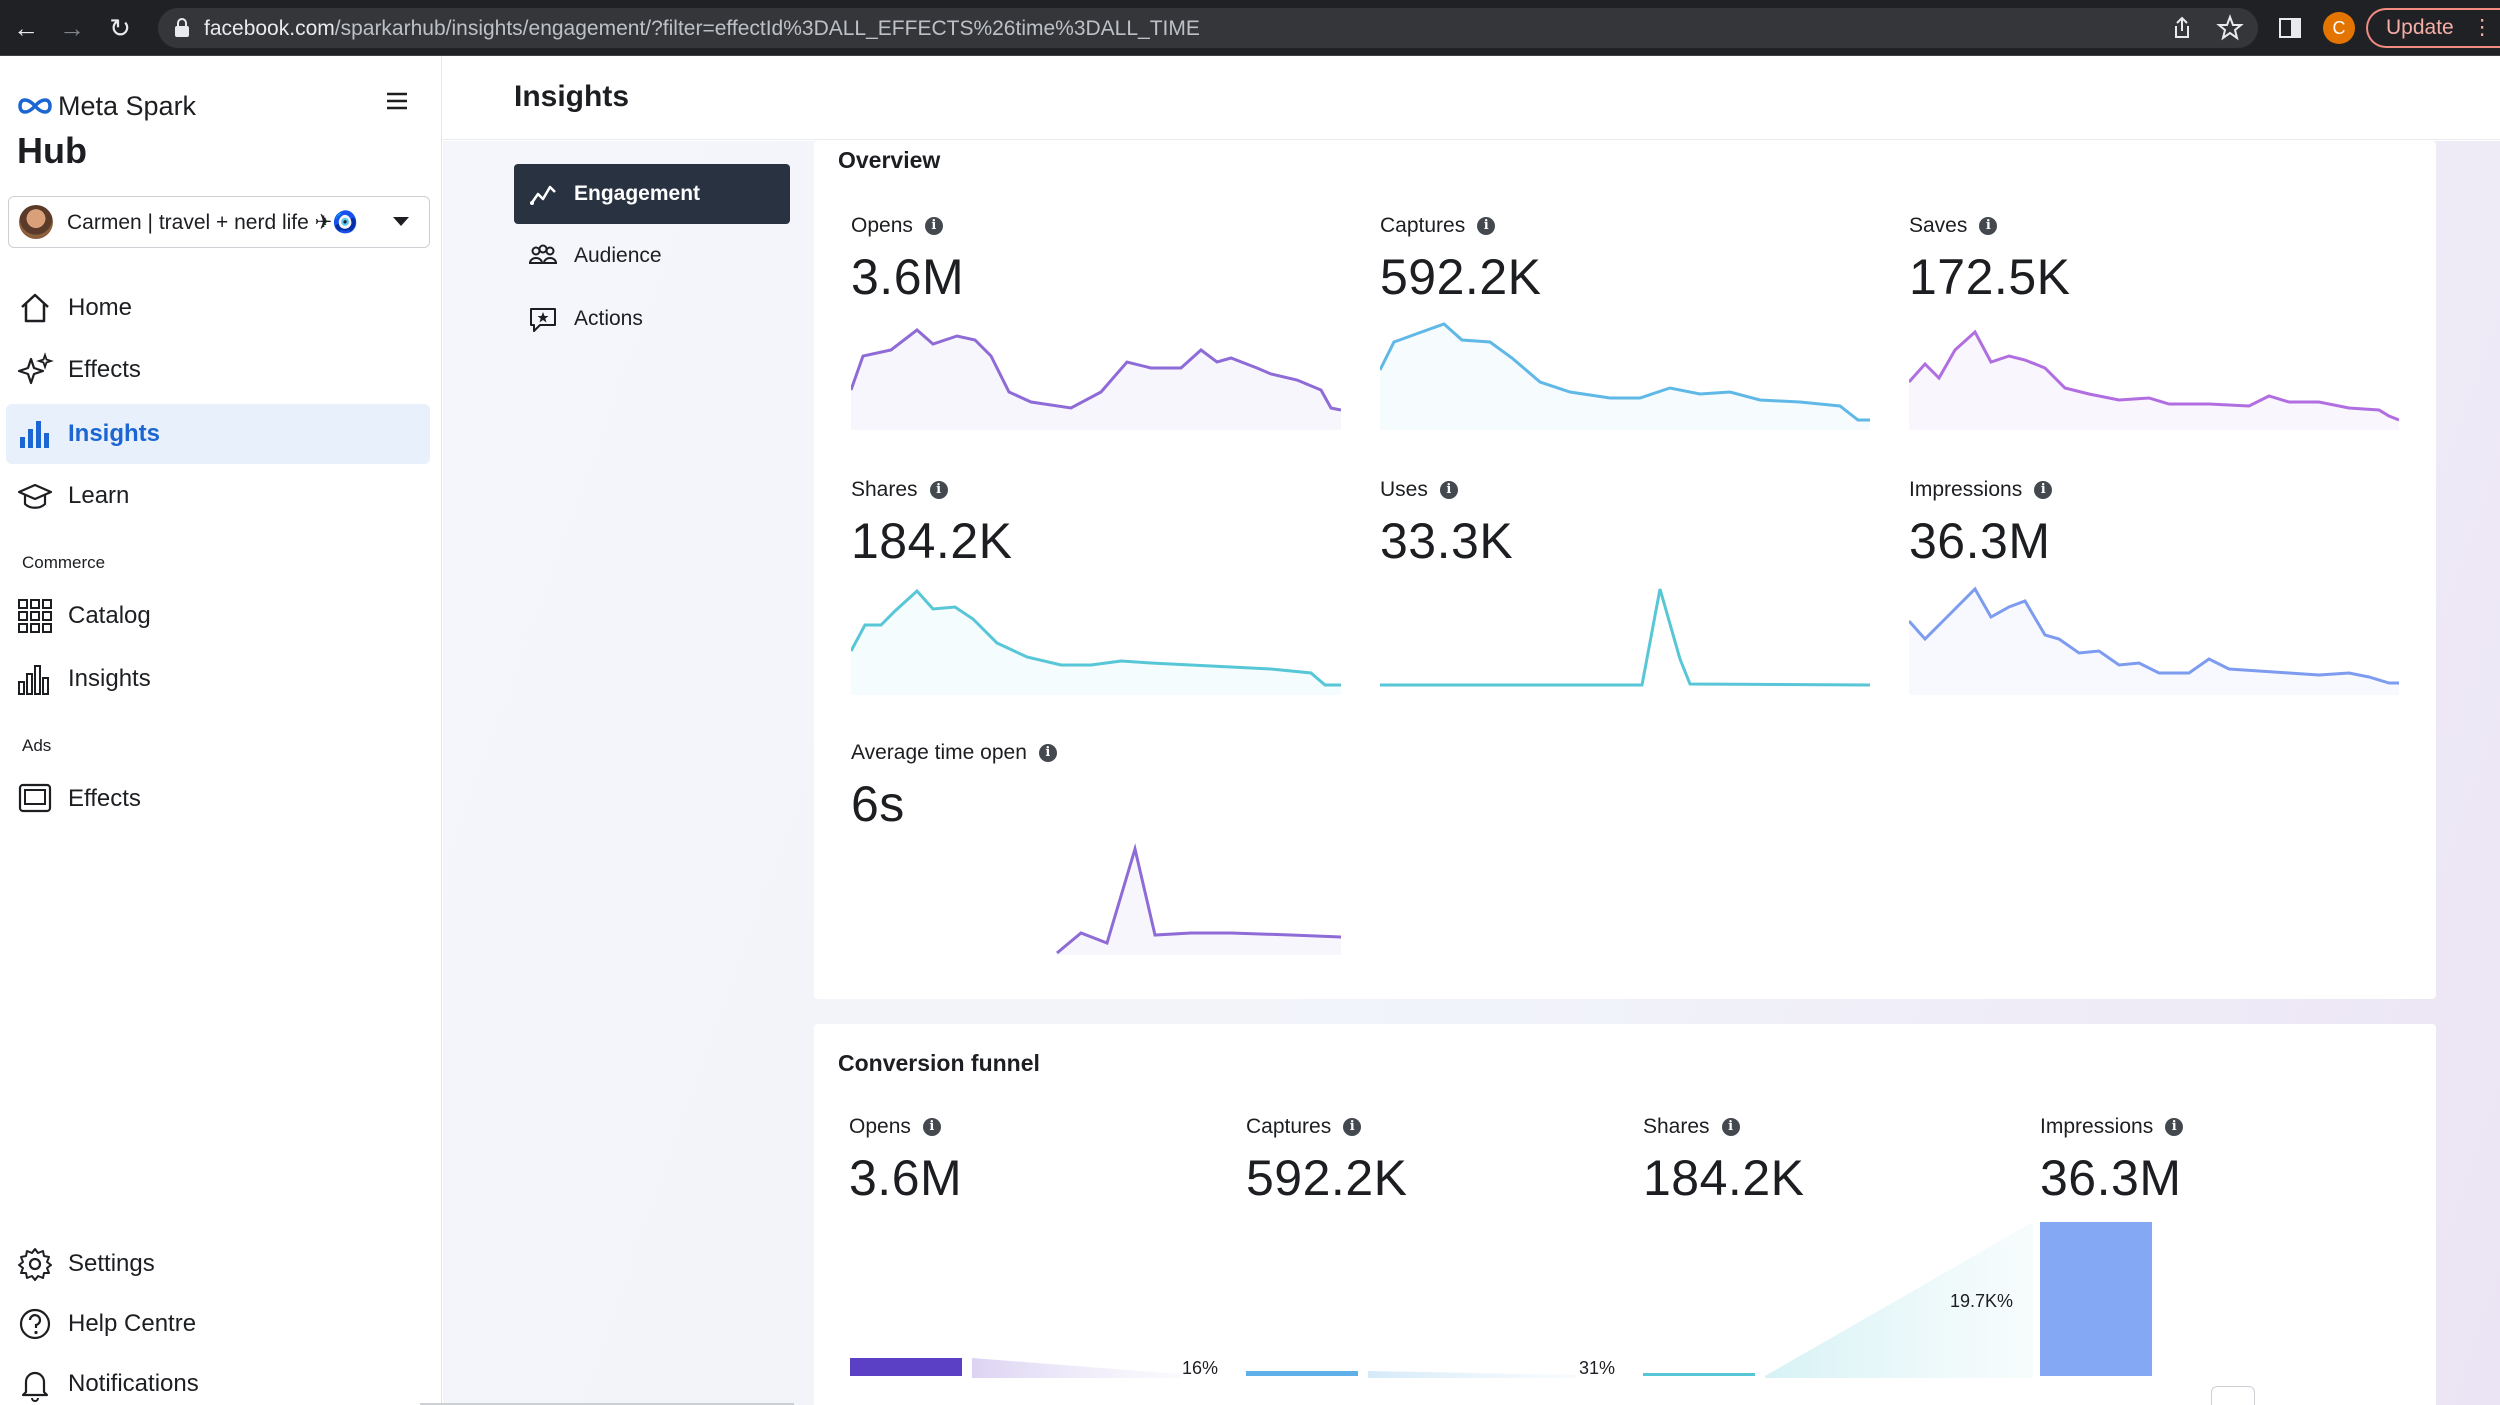 The image size is (2500, 1405). What do you see at coordinates (1461, 259) in the screenshot?
I see `metric-captures: Captures i 592.2K` at bounding box center [1461, 259].